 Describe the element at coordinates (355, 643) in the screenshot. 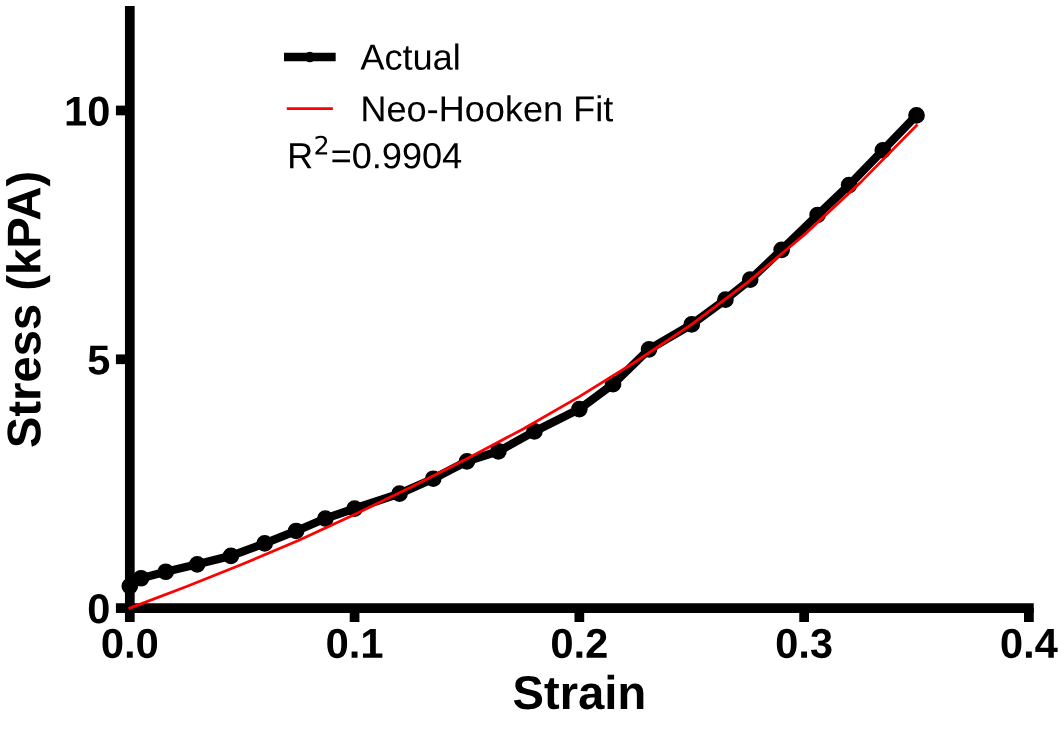

I see `x-tick-label: 0.1` at that location.